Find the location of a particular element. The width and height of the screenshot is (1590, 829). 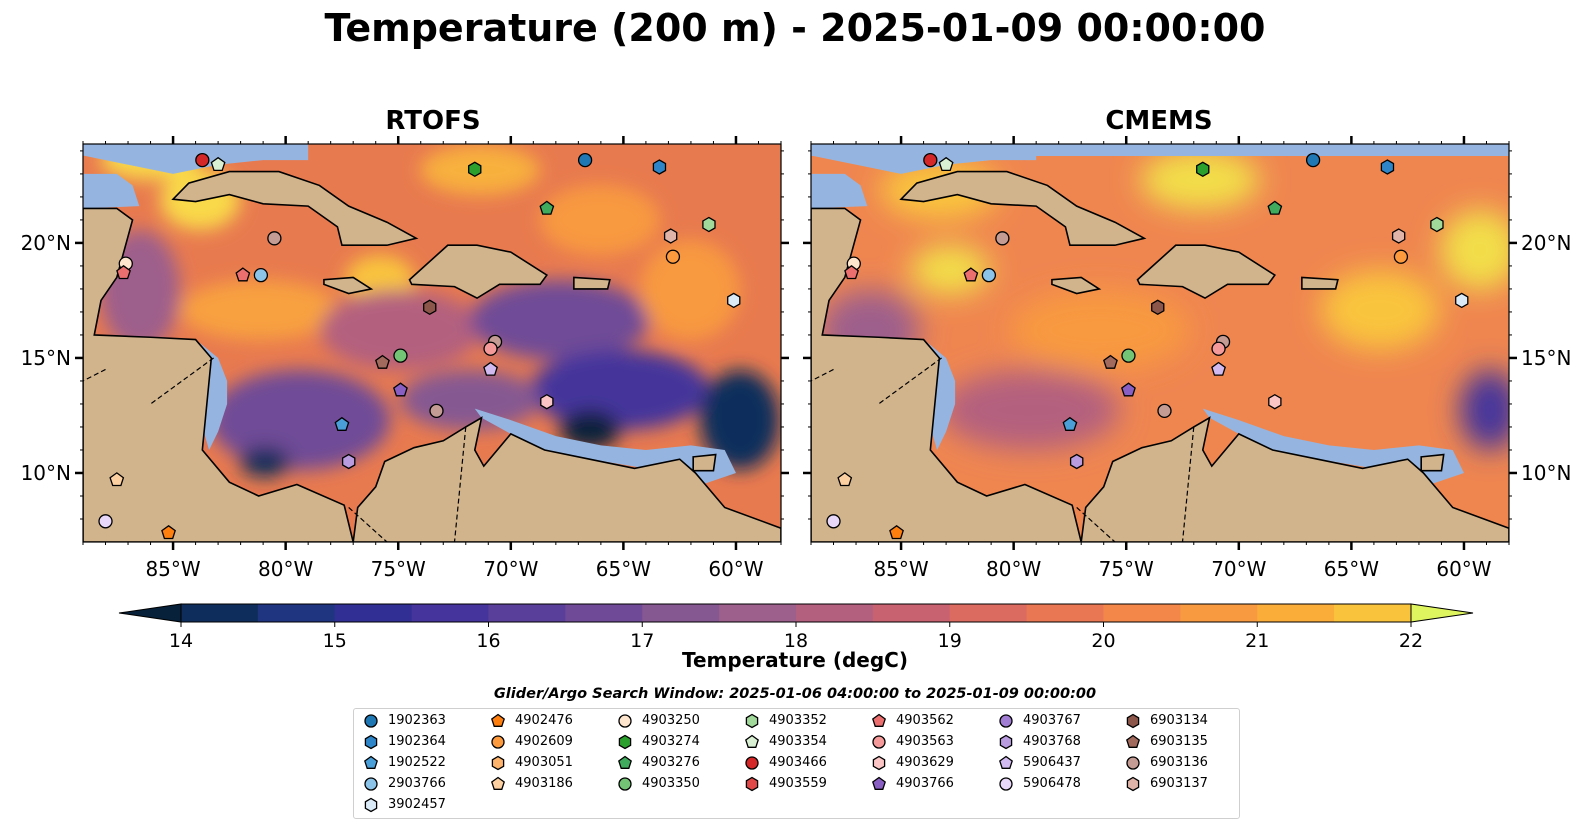

legend-label: 5906437 is located at coordinates (1052, 762).